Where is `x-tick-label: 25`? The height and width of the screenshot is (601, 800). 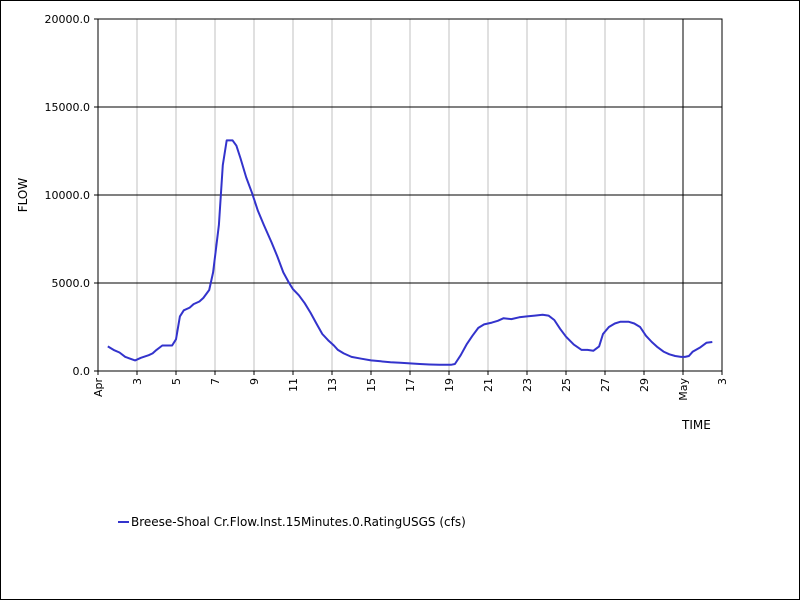
x-tick-label: 25 is located at coordinates (566, 385).